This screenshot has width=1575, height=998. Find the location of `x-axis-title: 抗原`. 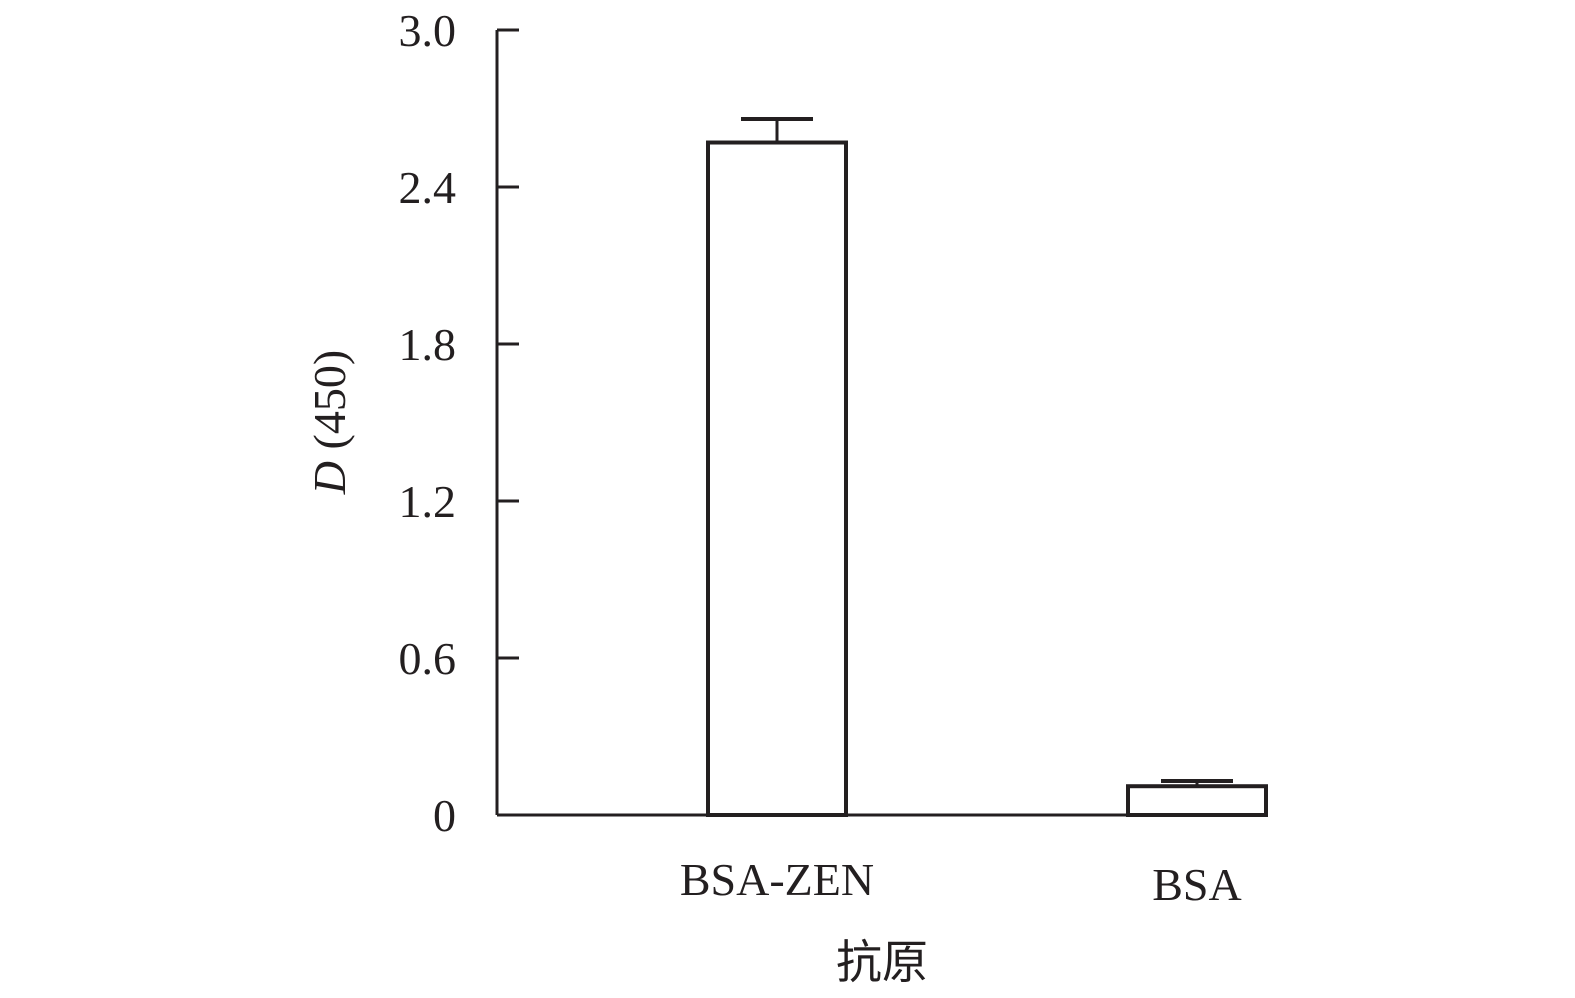

x-axis-title: 抗原 is located at coordinates (882, 962).